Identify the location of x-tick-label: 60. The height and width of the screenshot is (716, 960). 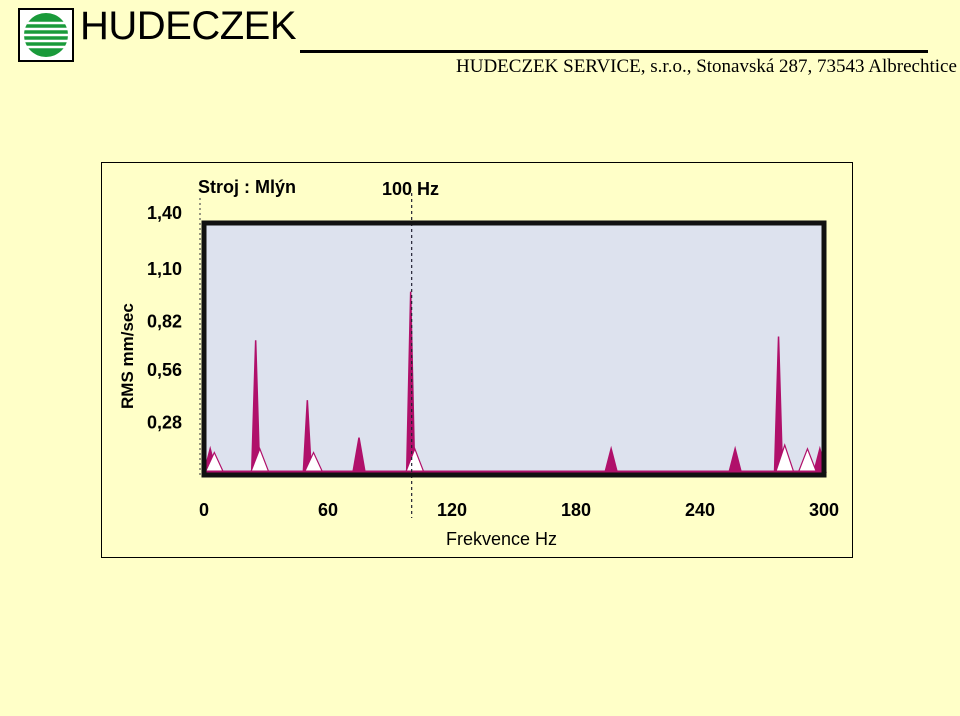
(328, 510).